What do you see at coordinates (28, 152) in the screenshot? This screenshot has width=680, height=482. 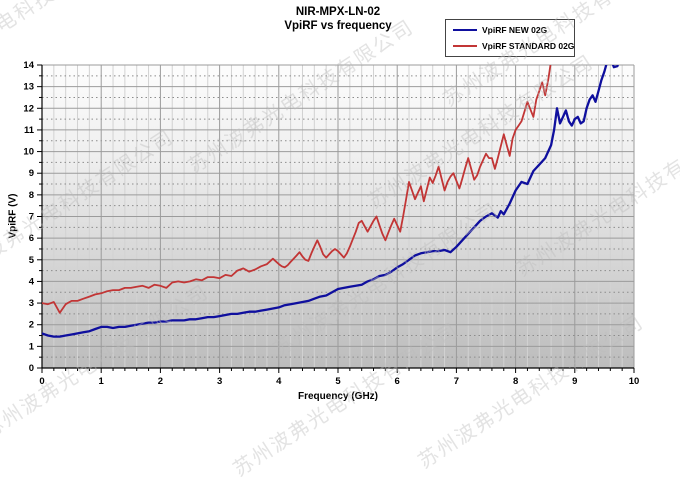 I see `y-tick-label: 10` at bounding box center [28, 152].